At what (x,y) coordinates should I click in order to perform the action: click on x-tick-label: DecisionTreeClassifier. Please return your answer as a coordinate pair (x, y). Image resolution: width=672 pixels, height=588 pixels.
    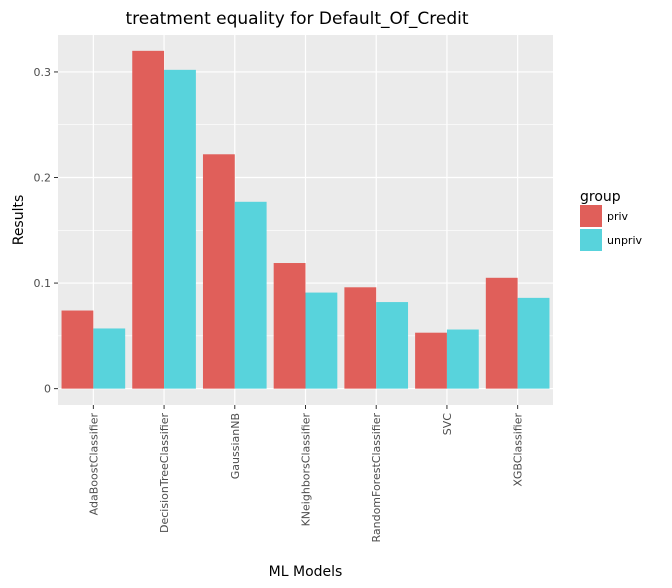
    Looking at the image, I should click on (164, 473).